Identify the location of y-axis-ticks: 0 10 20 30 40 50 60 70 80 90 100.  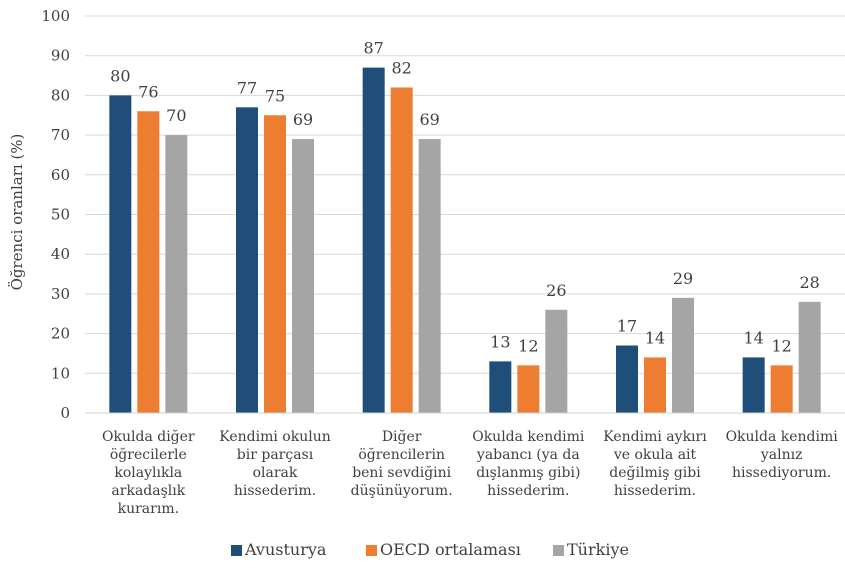
(55, 214).